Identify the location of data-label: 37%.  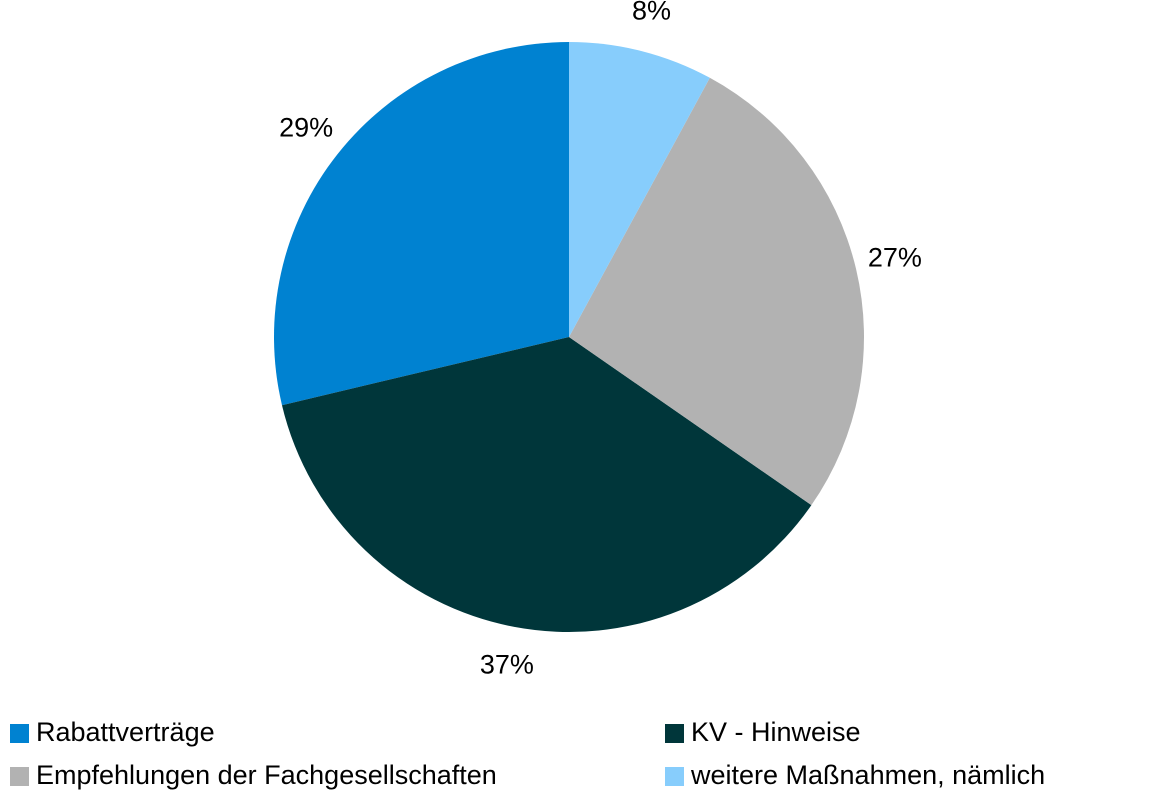
(507, 664).